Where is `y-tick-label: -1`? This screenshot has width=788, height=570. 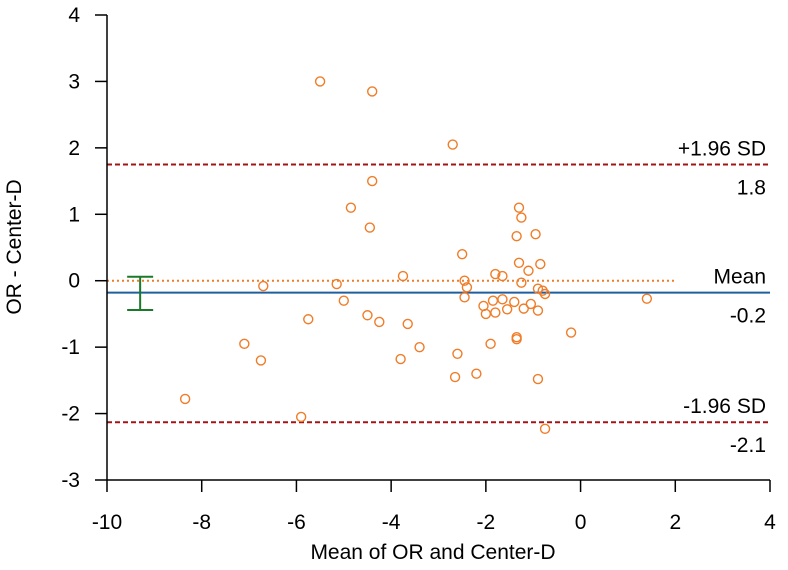 y-tick-label: -1 is located at coordinates (70, 347).